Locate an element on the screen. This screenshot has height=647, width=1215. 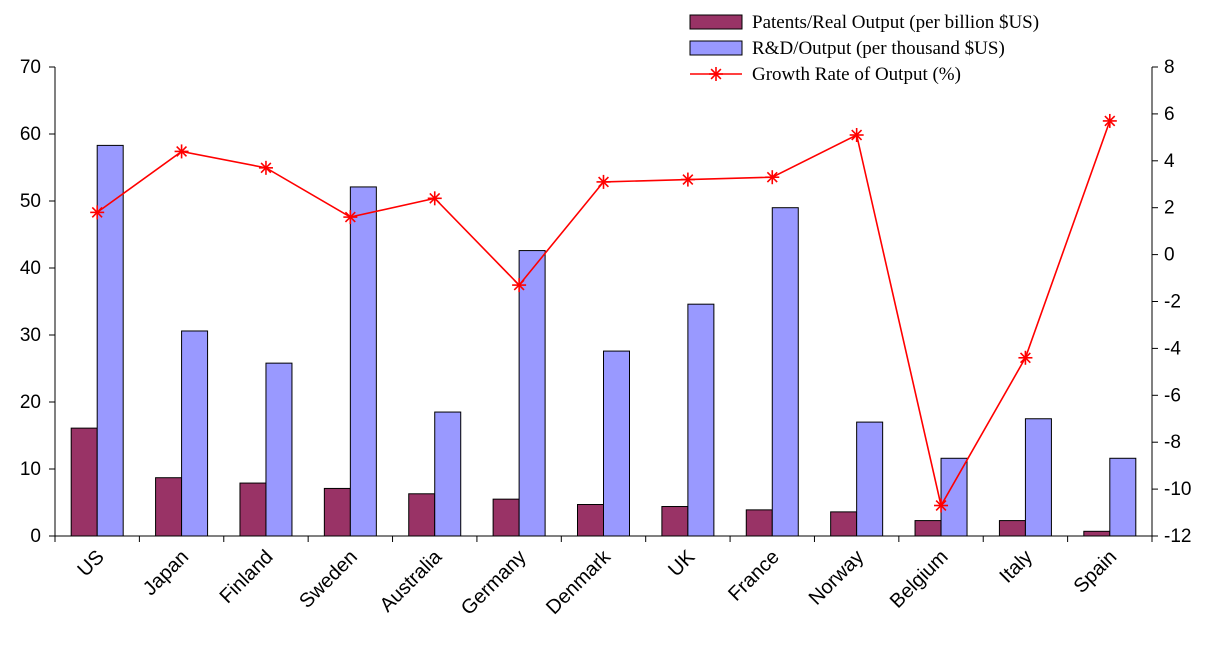
growth-rate-marker-finland is located at coordinates (265, 167).